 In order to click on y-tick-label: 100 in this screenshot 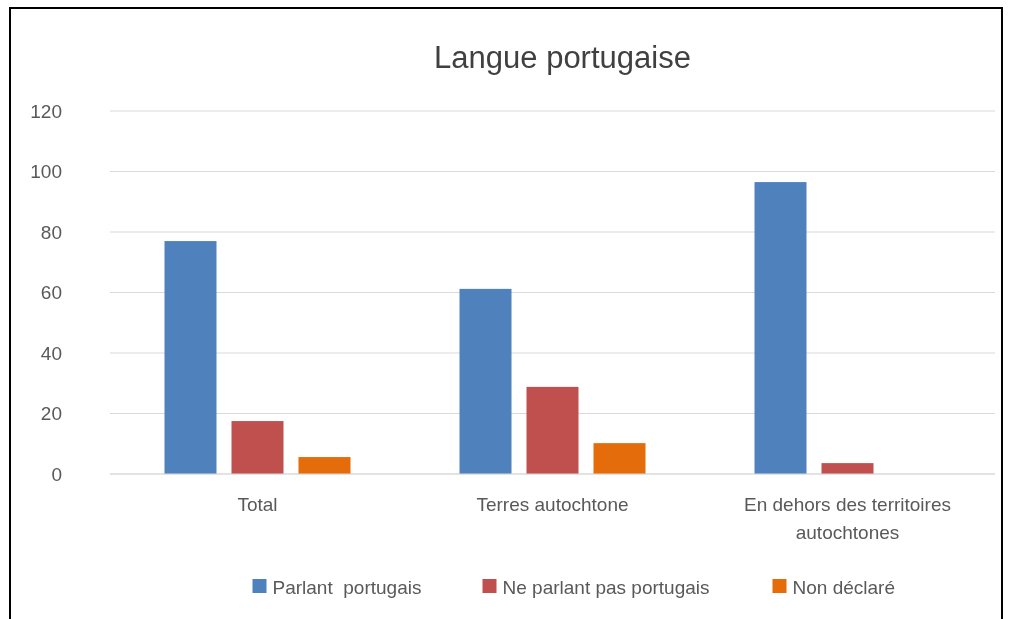, I will do `click(46, 172)`.